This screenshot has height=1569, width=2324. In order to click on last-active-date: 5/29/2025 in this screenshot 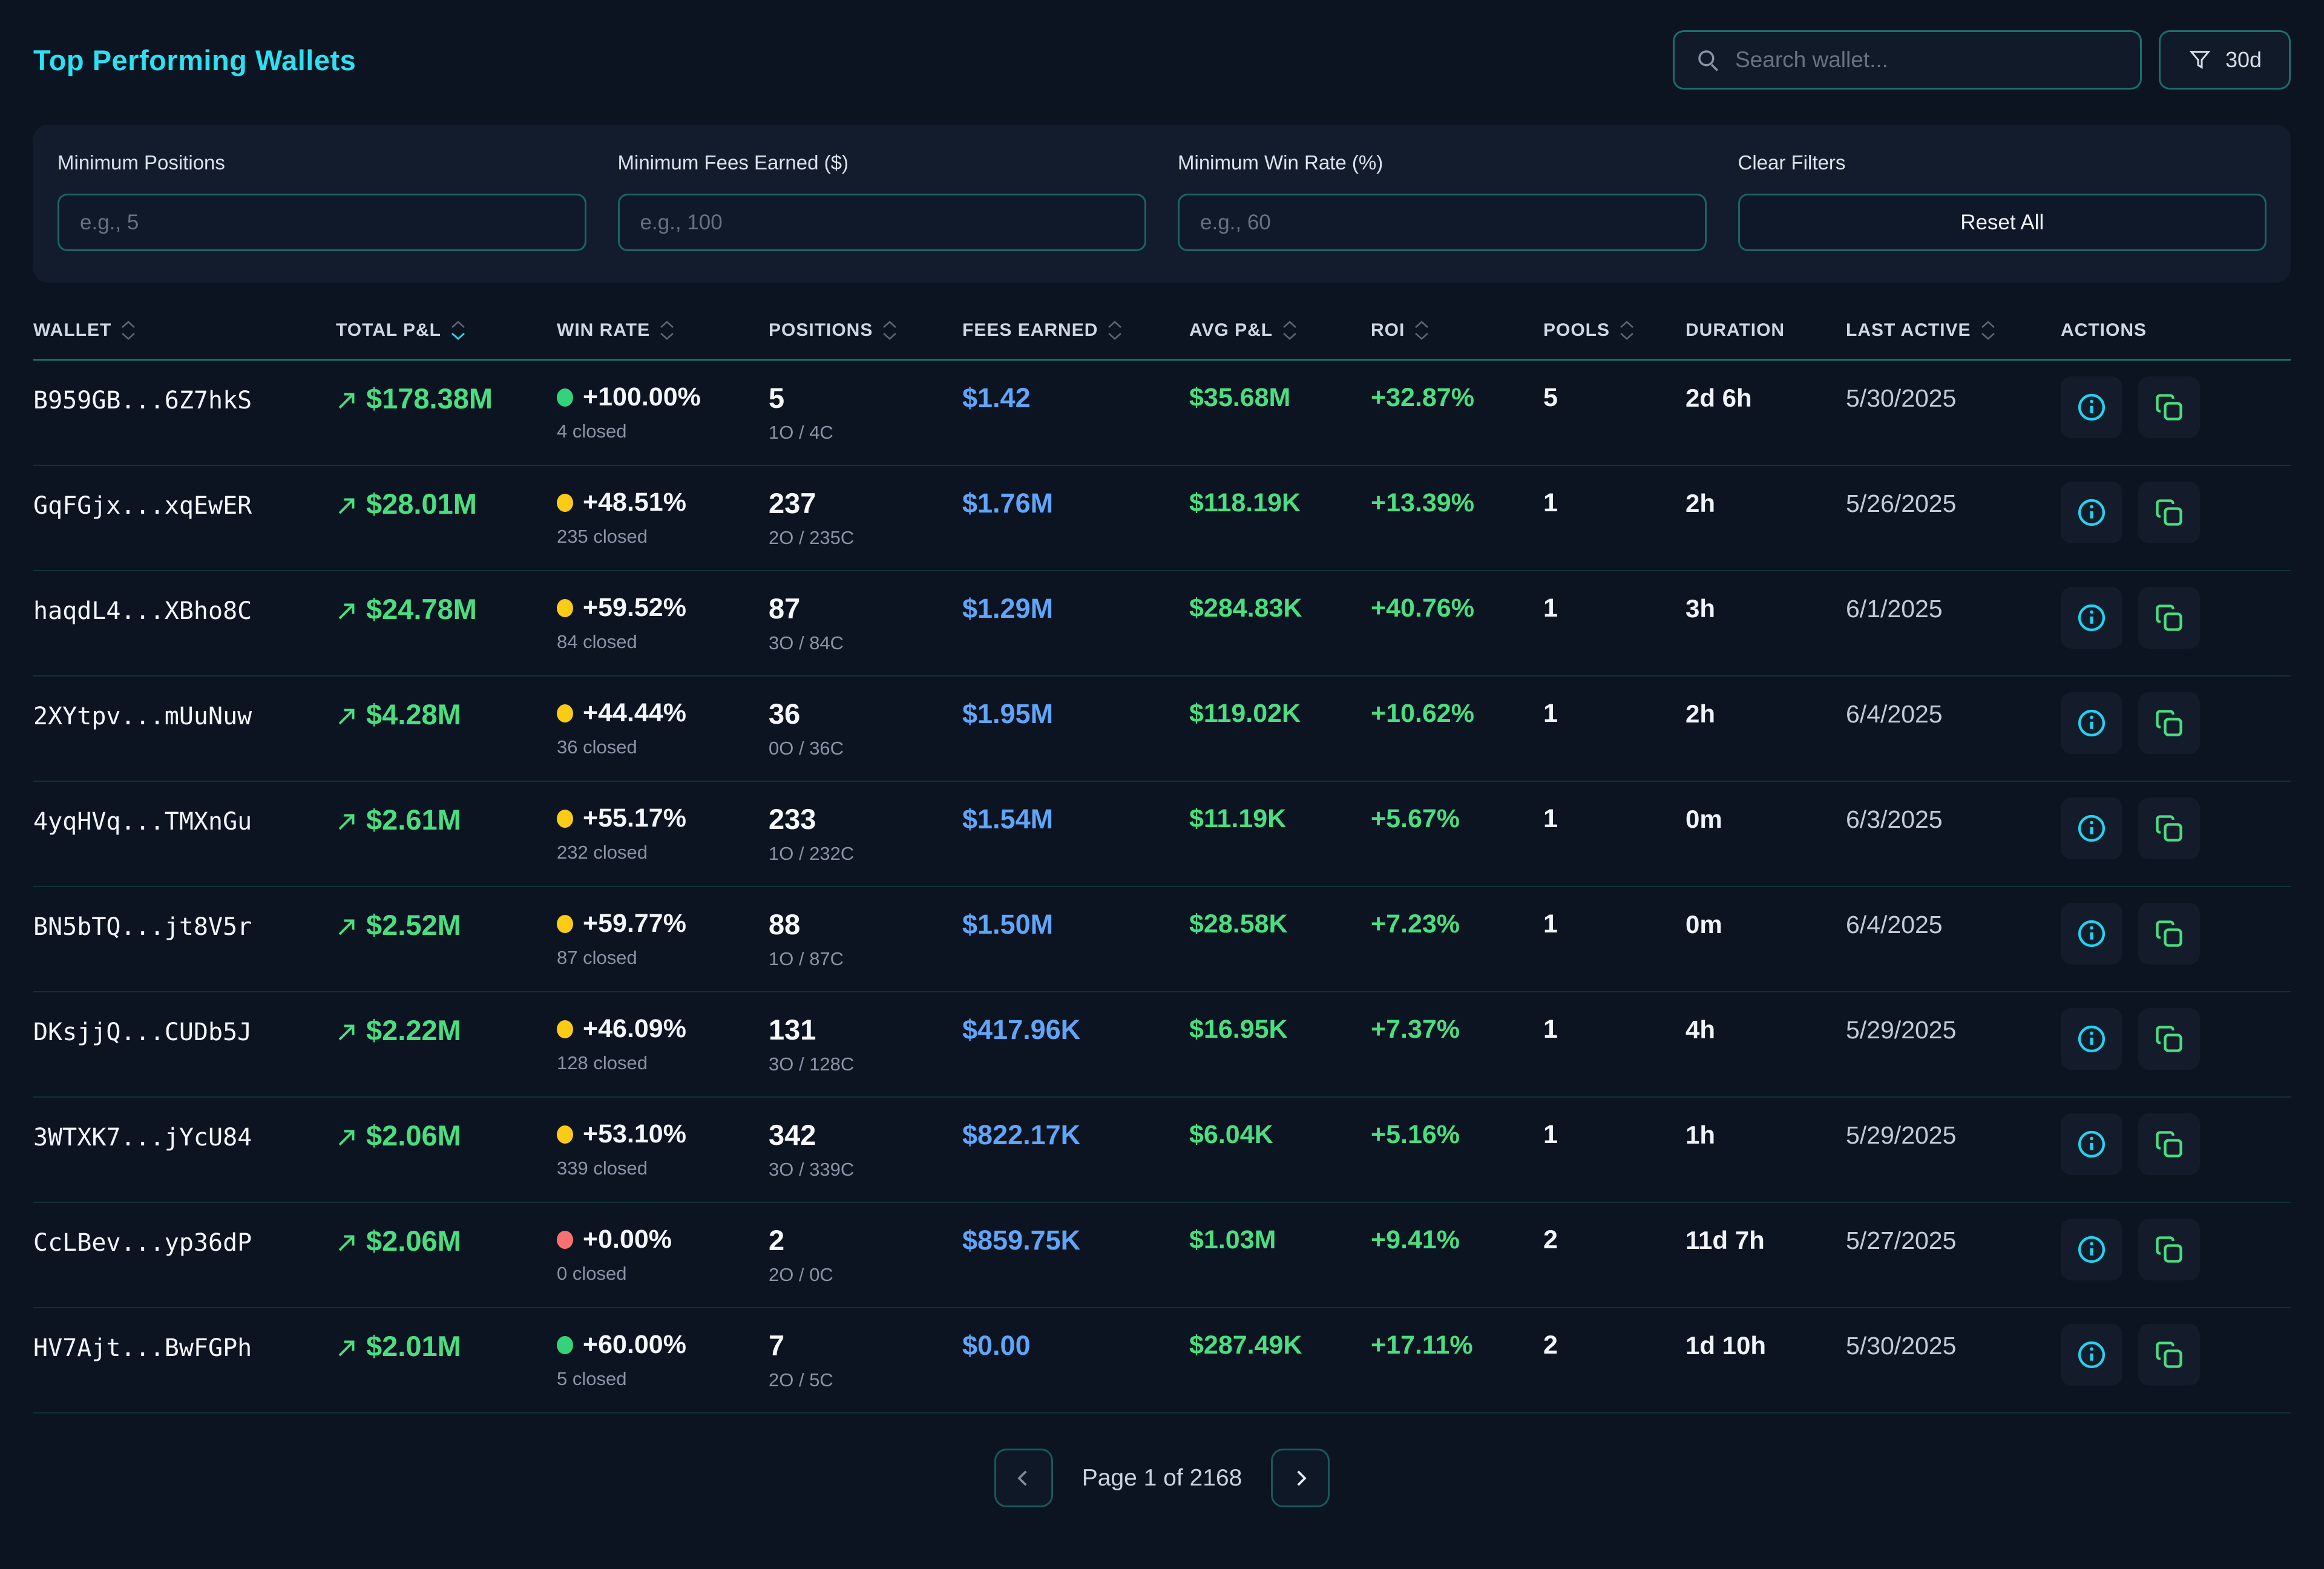, I will do `click(1901, 1030)`.